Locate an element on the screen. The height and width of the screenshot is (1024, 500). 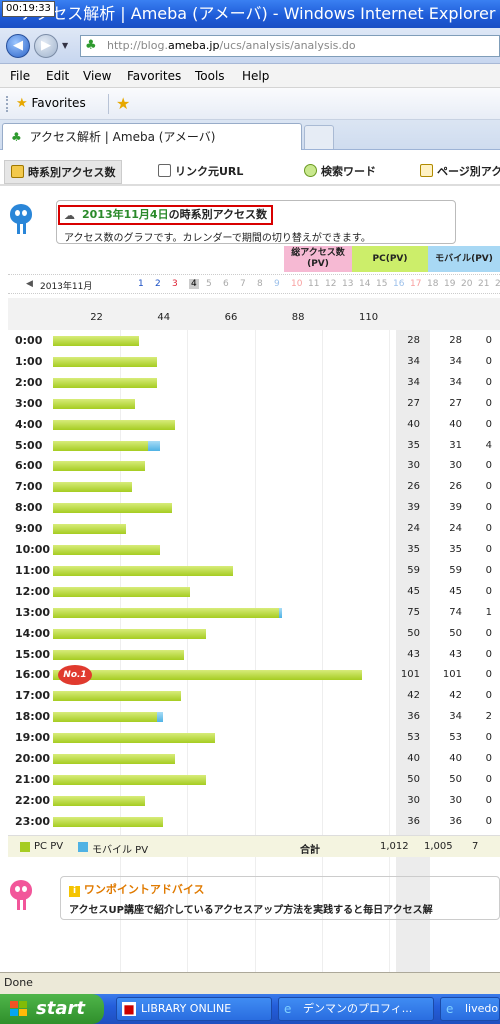
taskbar-item-livedoor: e livedo is located at coordinates (470, 1009).